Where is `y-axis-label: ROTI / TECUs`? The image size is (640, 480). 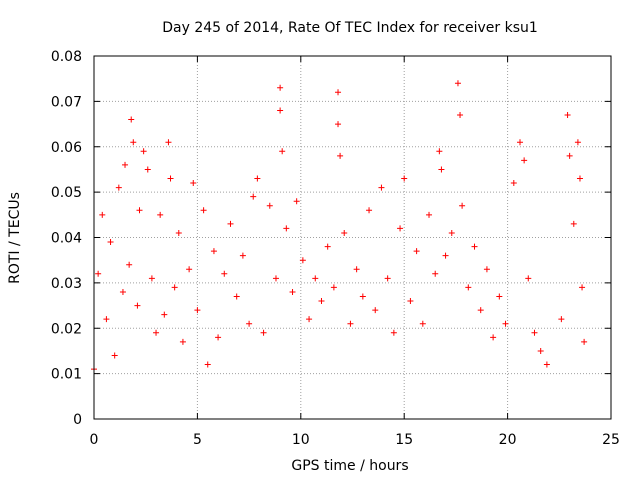
y-axis-label: ROTI / TECUs is located at coordinates (15, 238).